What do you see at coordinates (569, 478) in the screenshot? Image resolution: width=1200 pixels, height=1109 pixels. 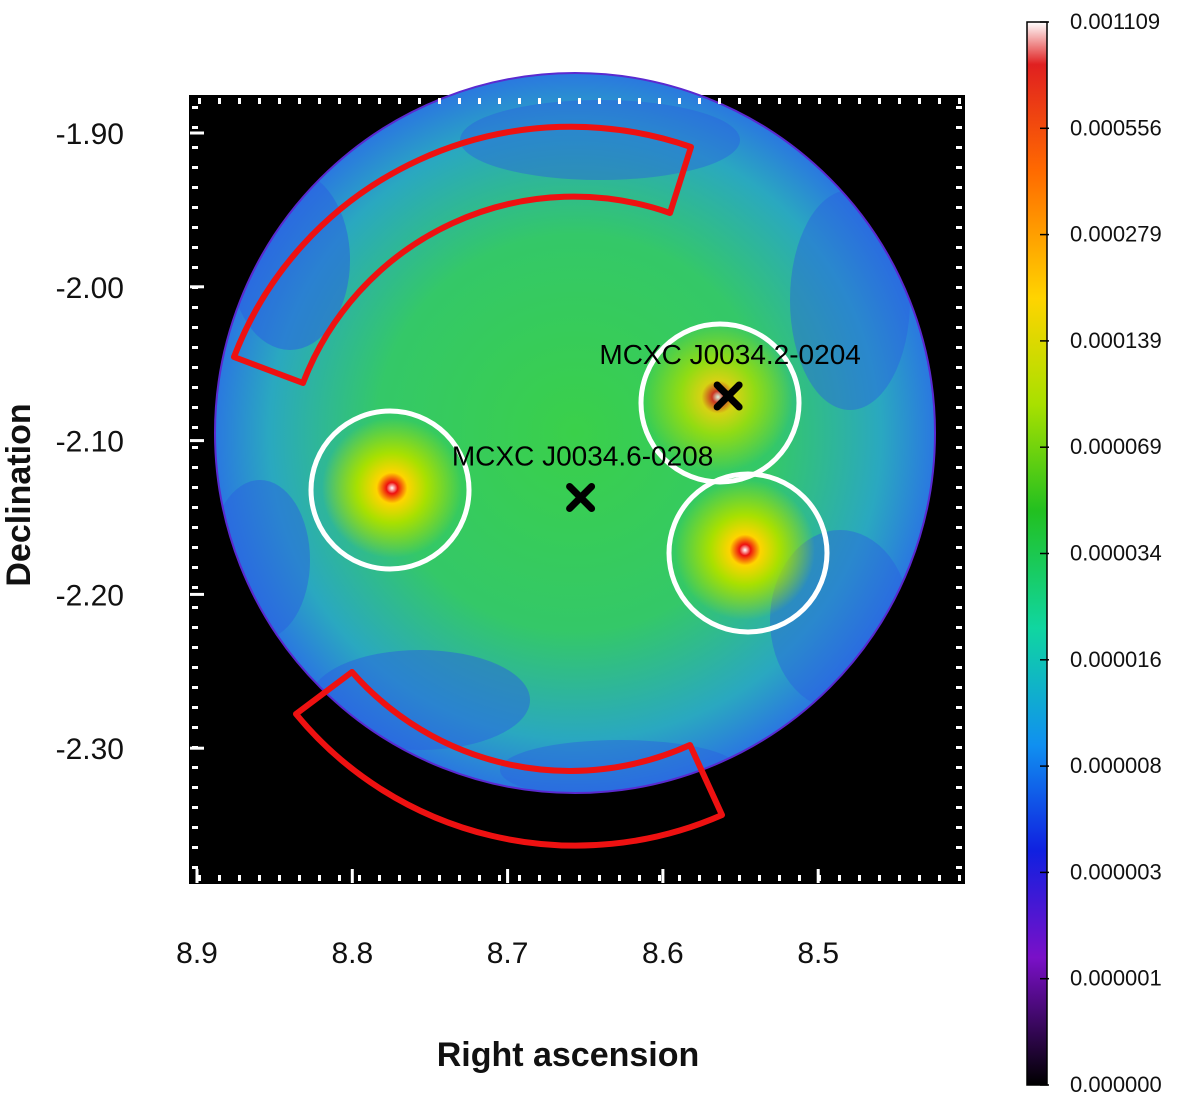 I see `exclusion-circles` at bounding box center [569, 478].